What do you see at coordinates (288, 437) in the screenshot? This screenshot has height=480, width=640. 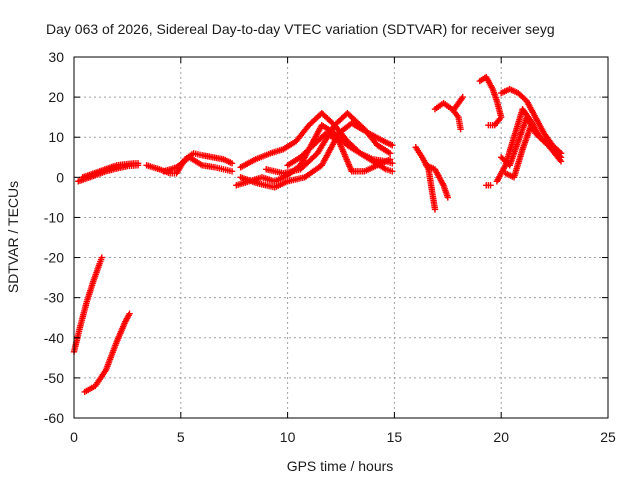 I see `x-tick-label: 10` at bounding box center [288, 437].